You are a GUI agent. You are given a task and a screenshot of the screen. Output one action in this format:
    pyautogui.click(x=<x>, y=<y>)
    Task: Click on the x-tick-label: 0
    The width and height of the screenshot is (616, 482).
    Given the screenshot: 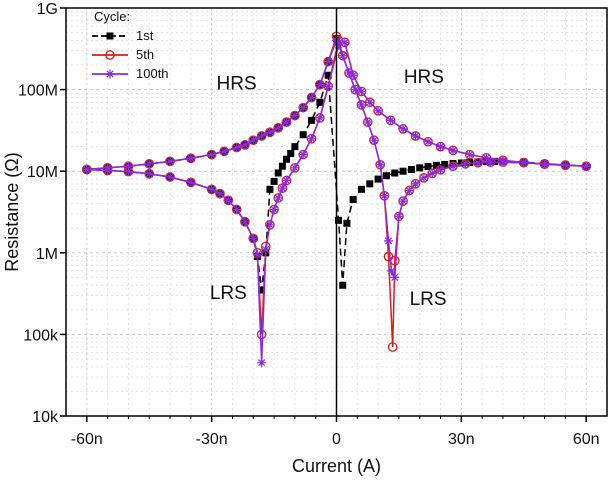 What is the action you would take?
    pyautogui.click(x=336, y=439)
    